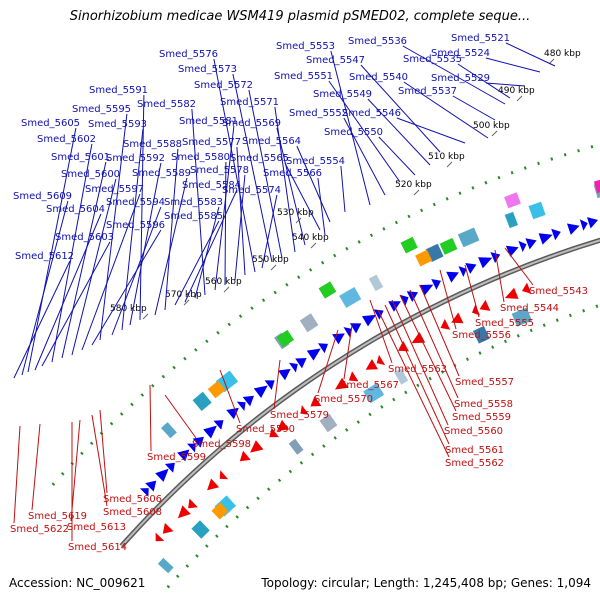 The width and height of the screenshot is (600, 604). I want to click on kbp-tick: 550 kbp, so click(270, 263).